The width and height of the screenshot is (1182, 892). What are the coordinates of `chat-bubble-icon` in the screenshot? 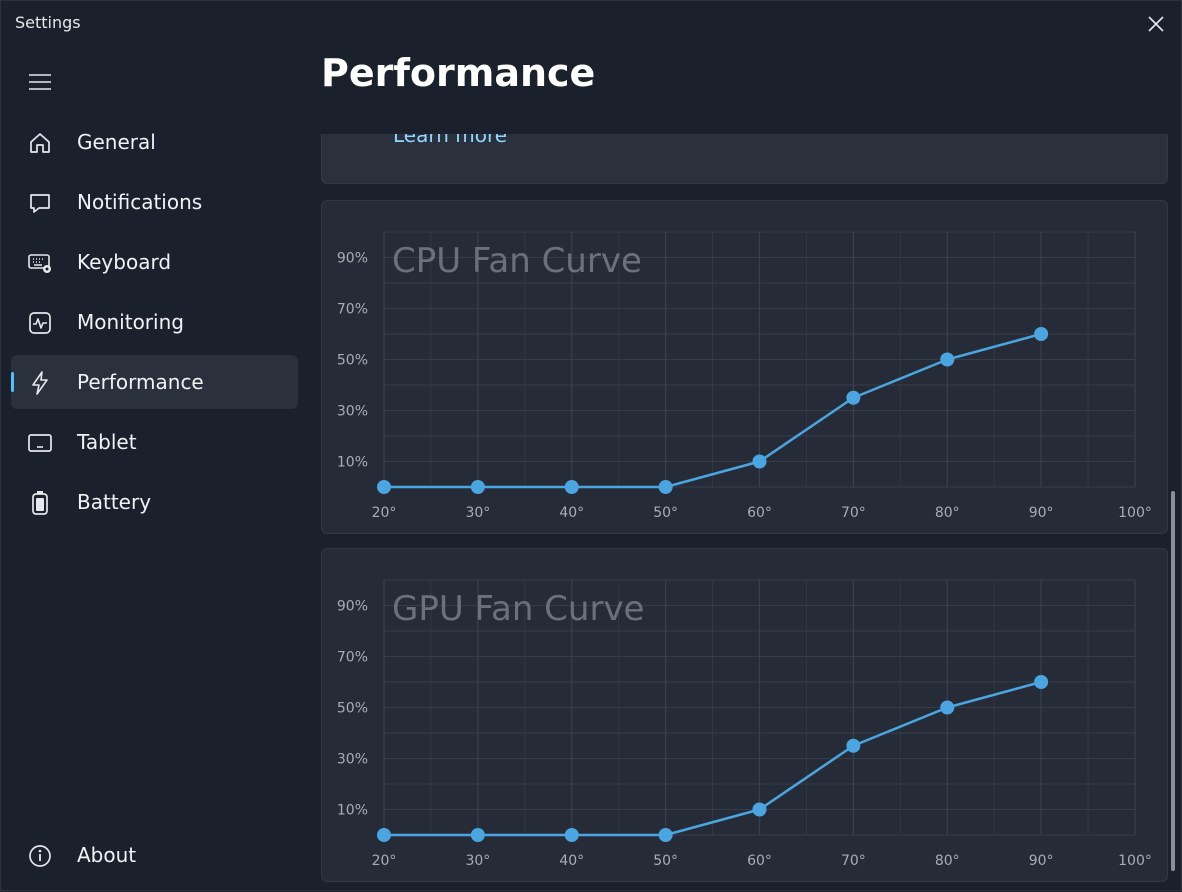 It's located at (40, 203).